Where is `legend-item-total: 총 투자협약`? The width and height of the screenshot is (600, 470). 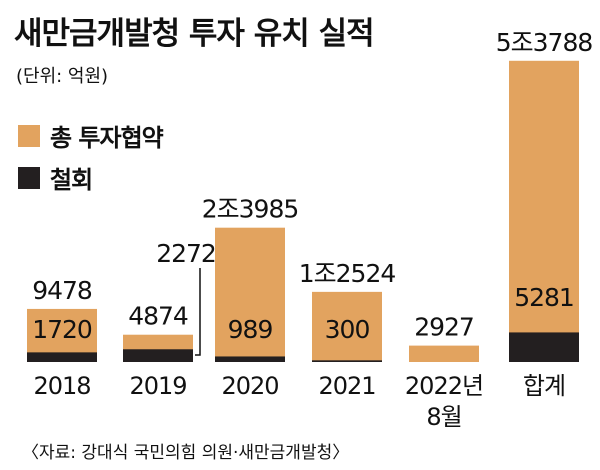
legend-item-total: 총 투자협약 is located at coordinates (91, 135).